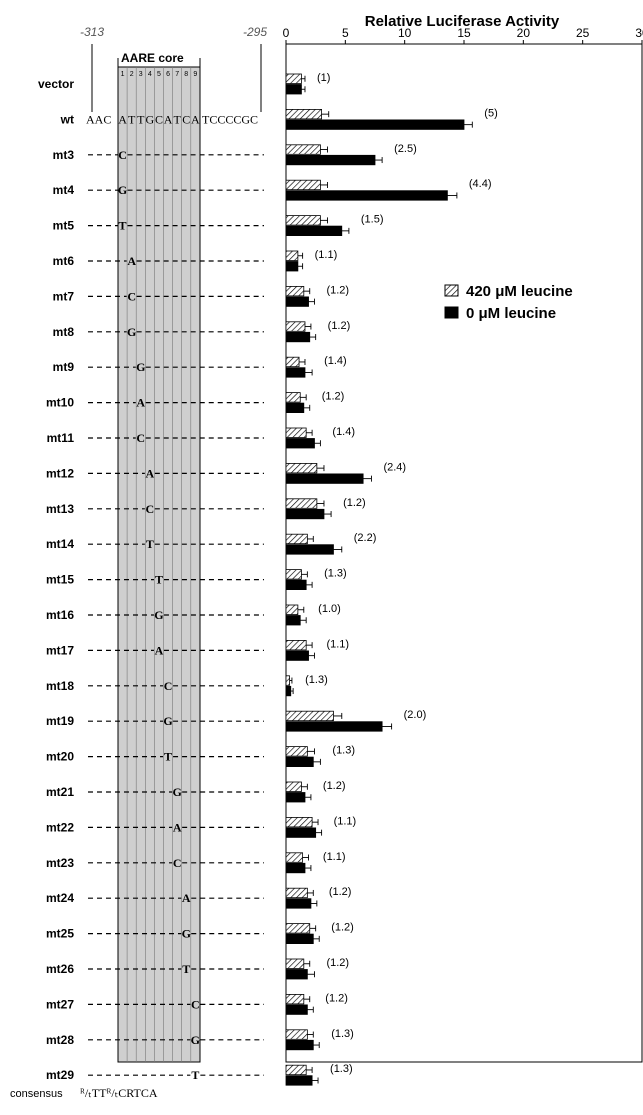 Image resolution: width=643 pixels, height=1115 pixels. What do you see at coordinates (286, 33) in the screenshot?
I see `x-tick-label: 0` at bounding box center [286, 33].